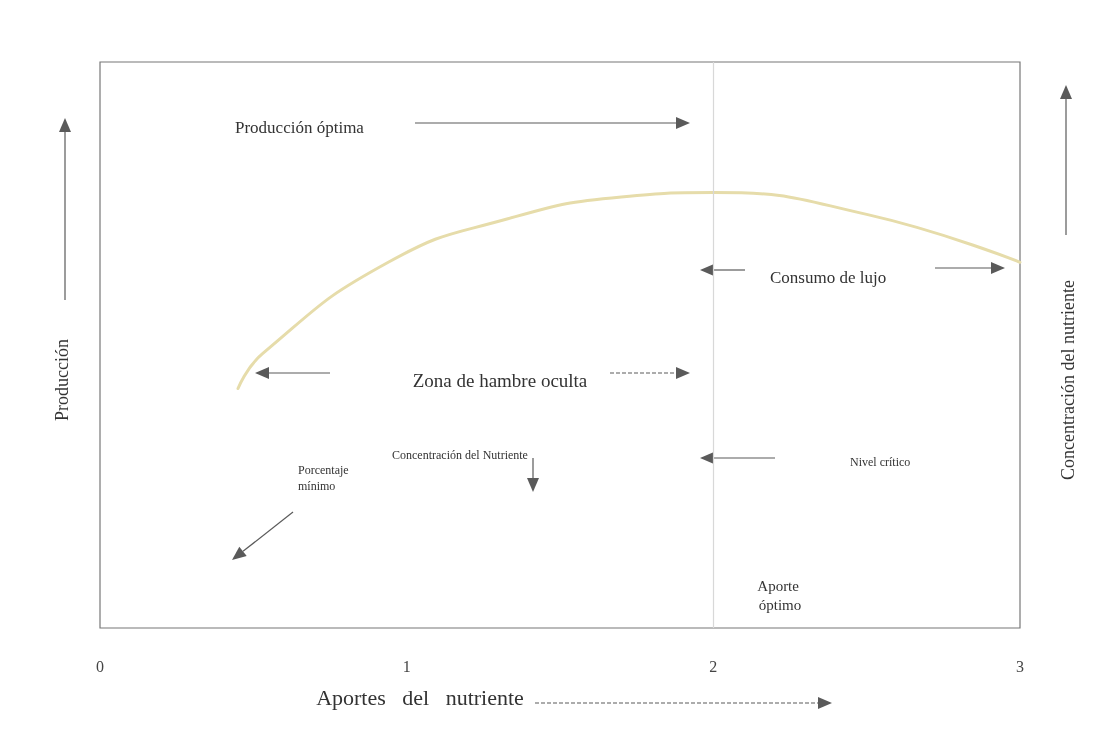 Image resolution: width=1105 pixels, height=730 pixels. I want to click on annotation: Porcentaje mínimo, so click(325, 478).